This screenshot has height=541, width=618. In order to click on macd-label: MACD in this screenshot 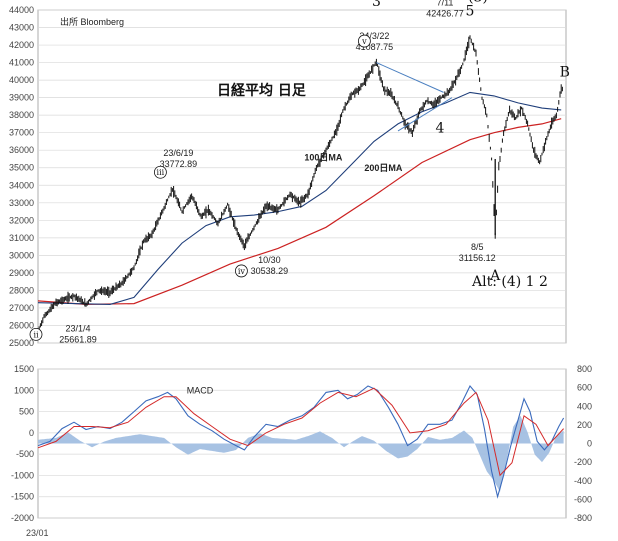, I will do `click(200, 390)`.